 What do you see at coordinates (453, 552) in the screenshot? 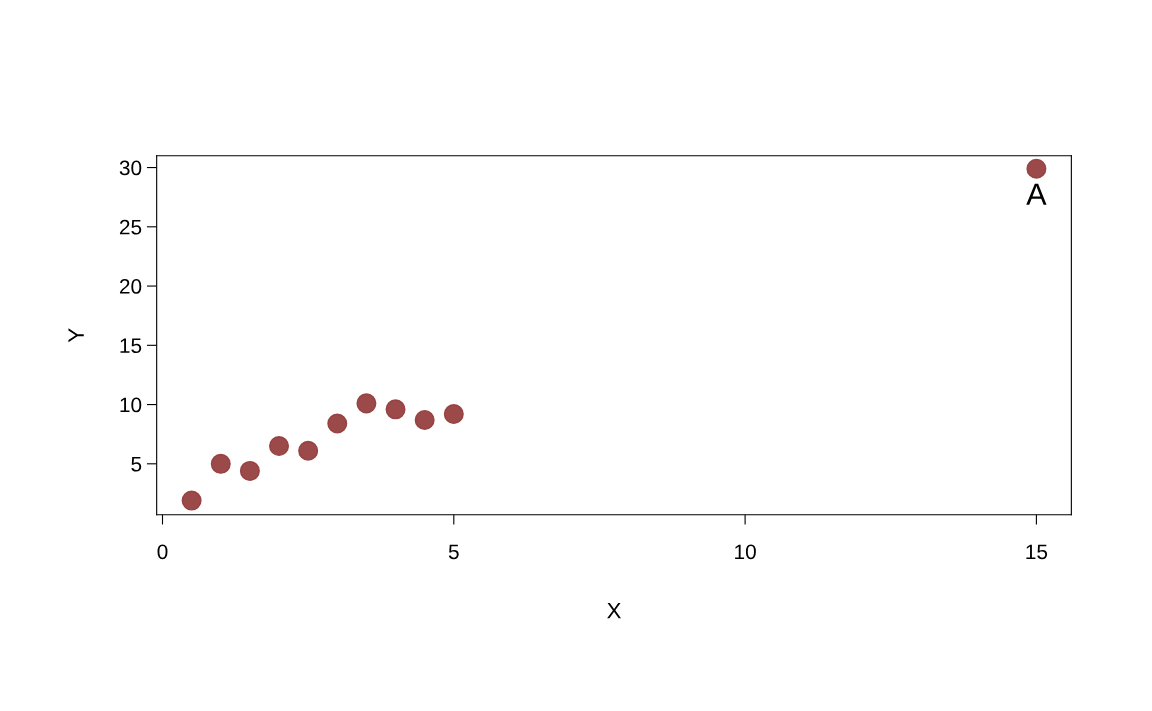
I see `x-tick-label: 5` at bounding box center [453, 552].